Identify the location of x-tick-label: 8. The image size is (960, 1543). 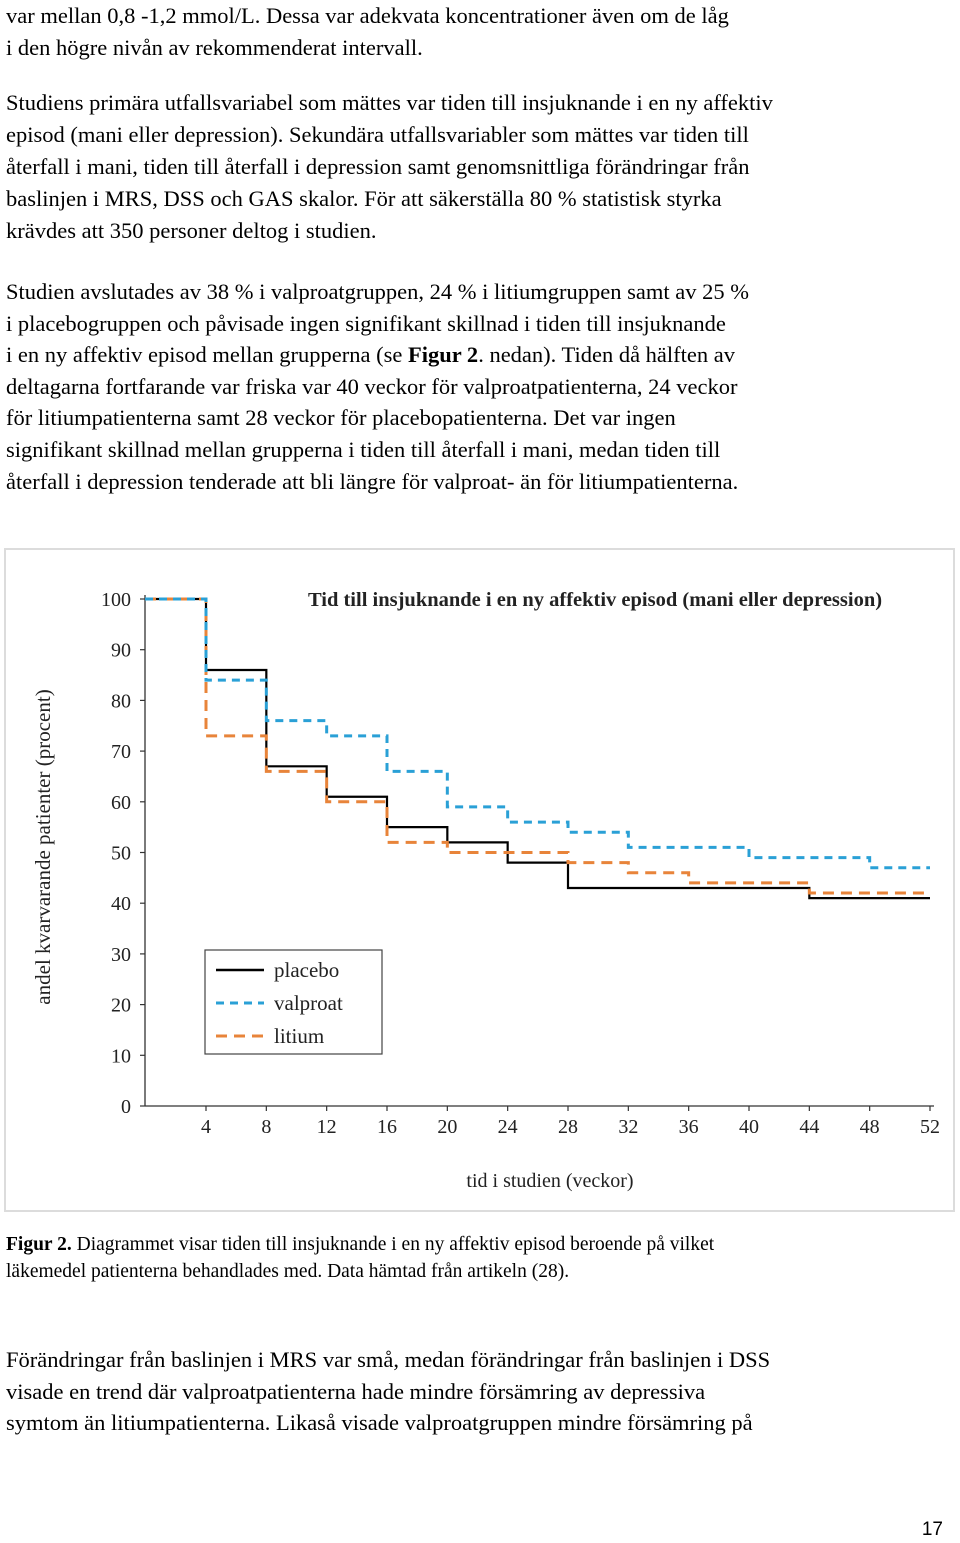
(266, 1127).